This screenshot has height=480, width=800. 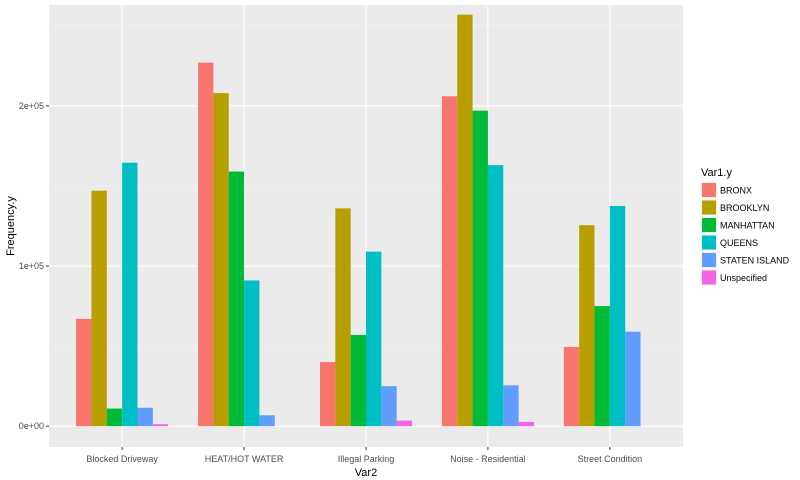 What do you see at coordinates (736, 191) in the screenshot?
I see `legend-label: BRONX` at bounding box center [736, 191].